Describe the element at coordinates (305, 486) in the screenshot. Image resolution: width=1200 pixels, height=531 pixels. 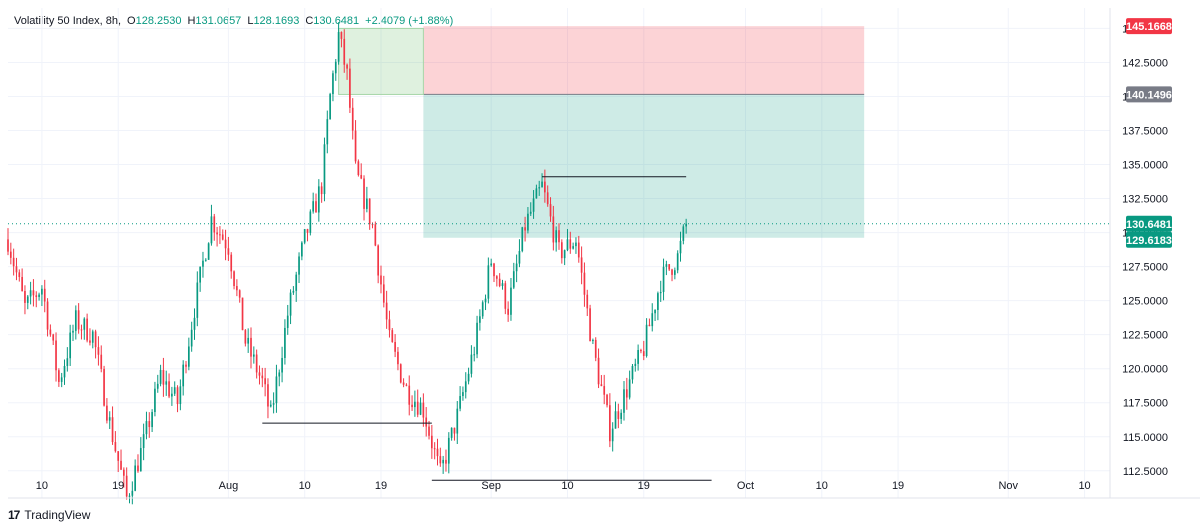
I see `x-tick-label-3: 10` at that location.